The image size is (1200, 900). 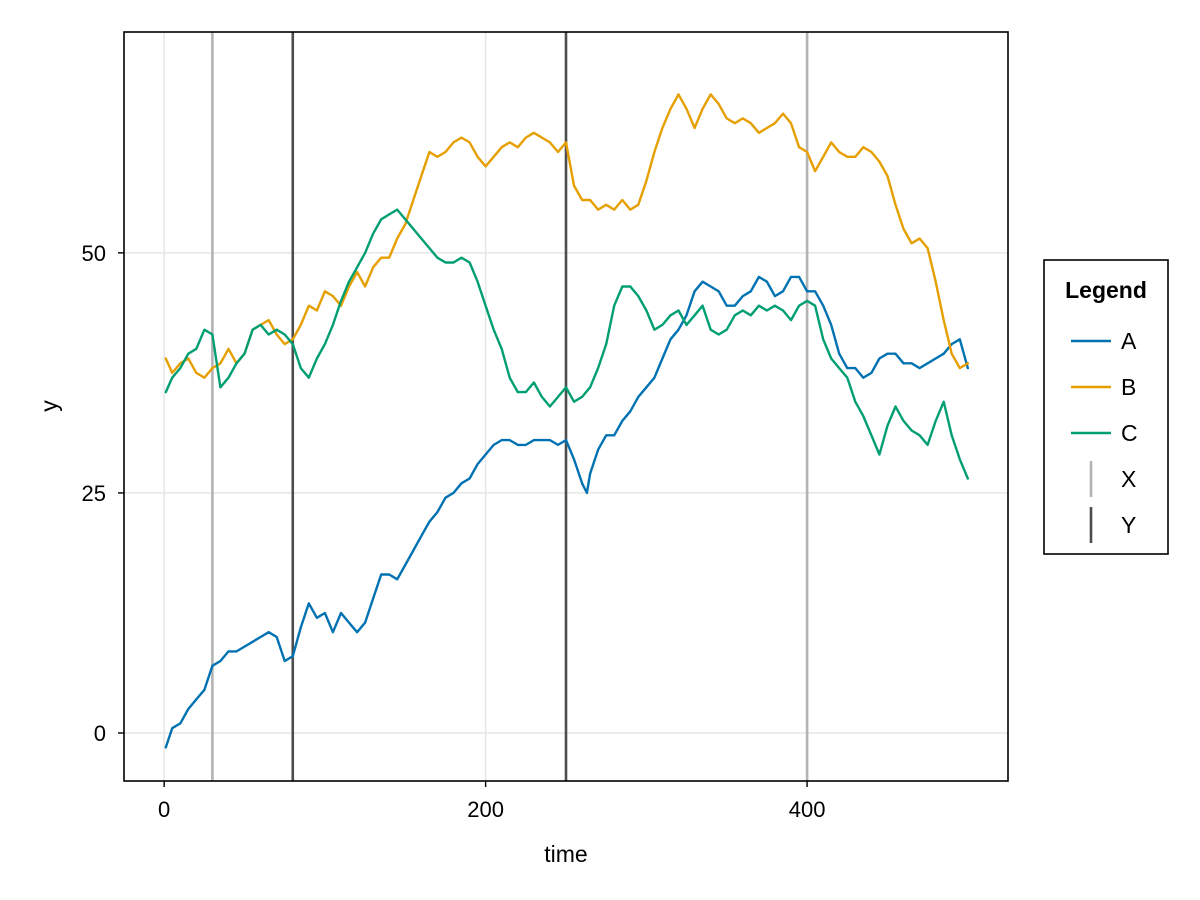 What do you see at coordinates (1128, 479) in the screenshot?
I see `legend-label-x: X` at bounding box center [1128, 479].